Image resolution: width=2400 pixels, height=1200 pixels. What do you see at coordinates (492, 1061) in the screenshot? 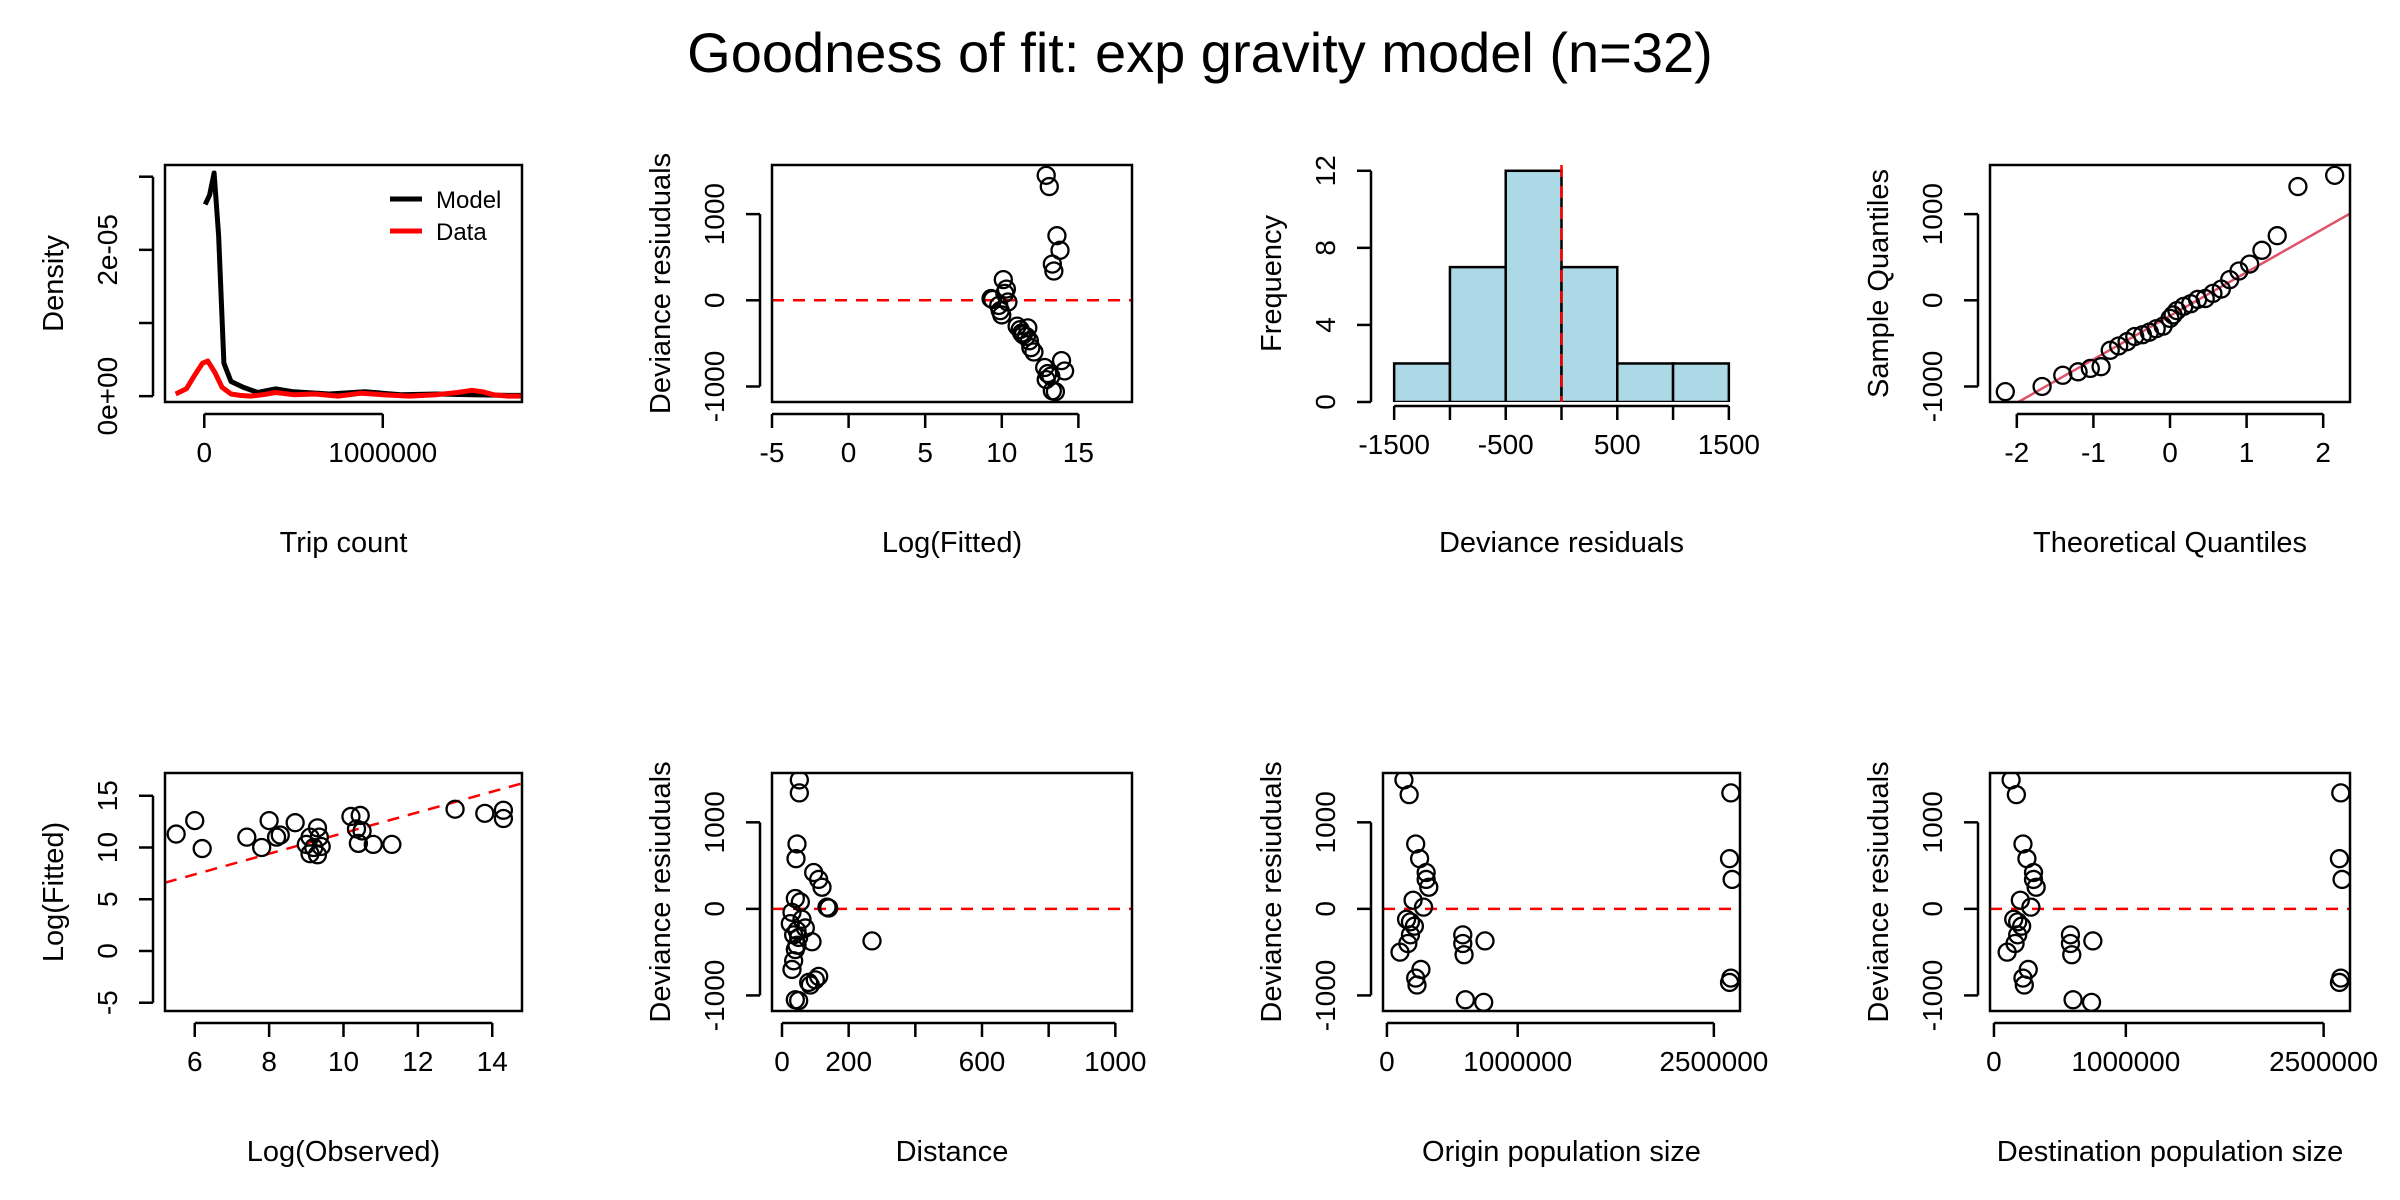
I see `x-tick-label: 14` at bounding box center [492, 1061].